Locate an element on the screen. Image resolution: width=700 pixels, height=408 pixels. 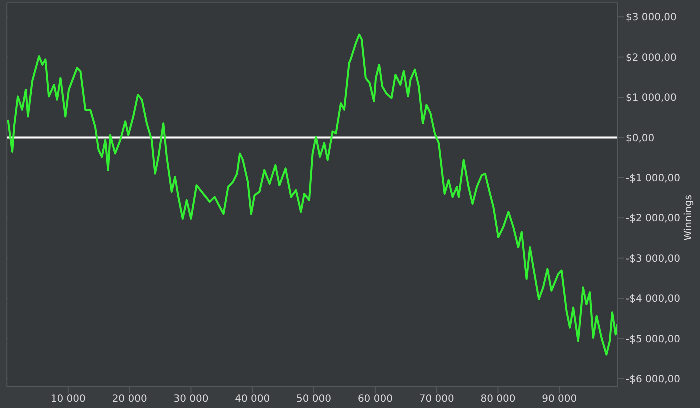
y-axis-title: Winnings is located at coordinates (689, 218).